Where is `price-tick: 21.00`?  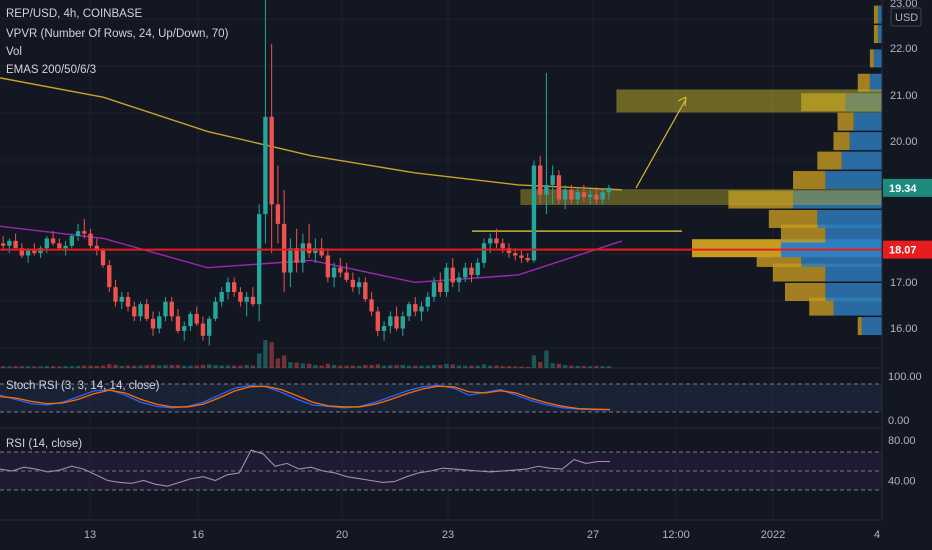 price-tick: 21.00 is located at coordinates (904, 96).